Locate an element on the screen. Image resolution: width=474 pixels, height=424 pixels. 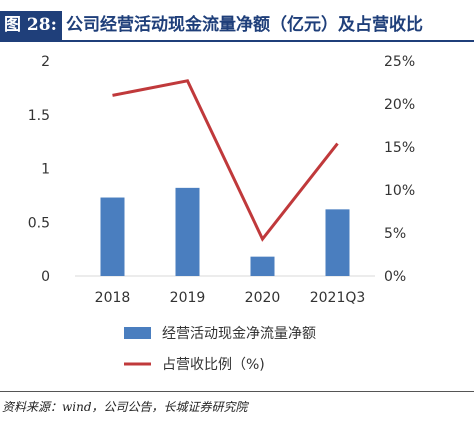
figure-title: 公司经营活动现金流量净额（亿元）及占营收比 is located at coordinates (244, 25).